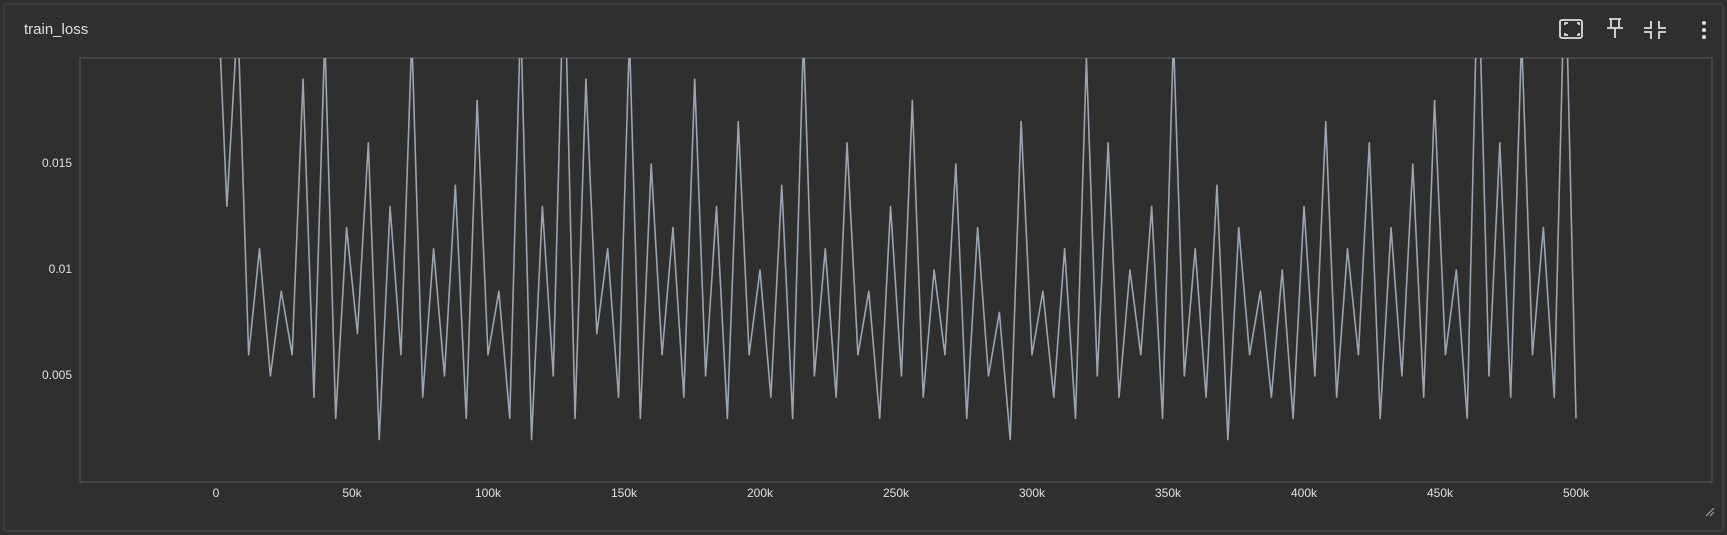 The height and width of the screenshot is (535, 1727). Describe the element at coordinates (1632, 28) in the screenshot. I see `toolbar` at that location.